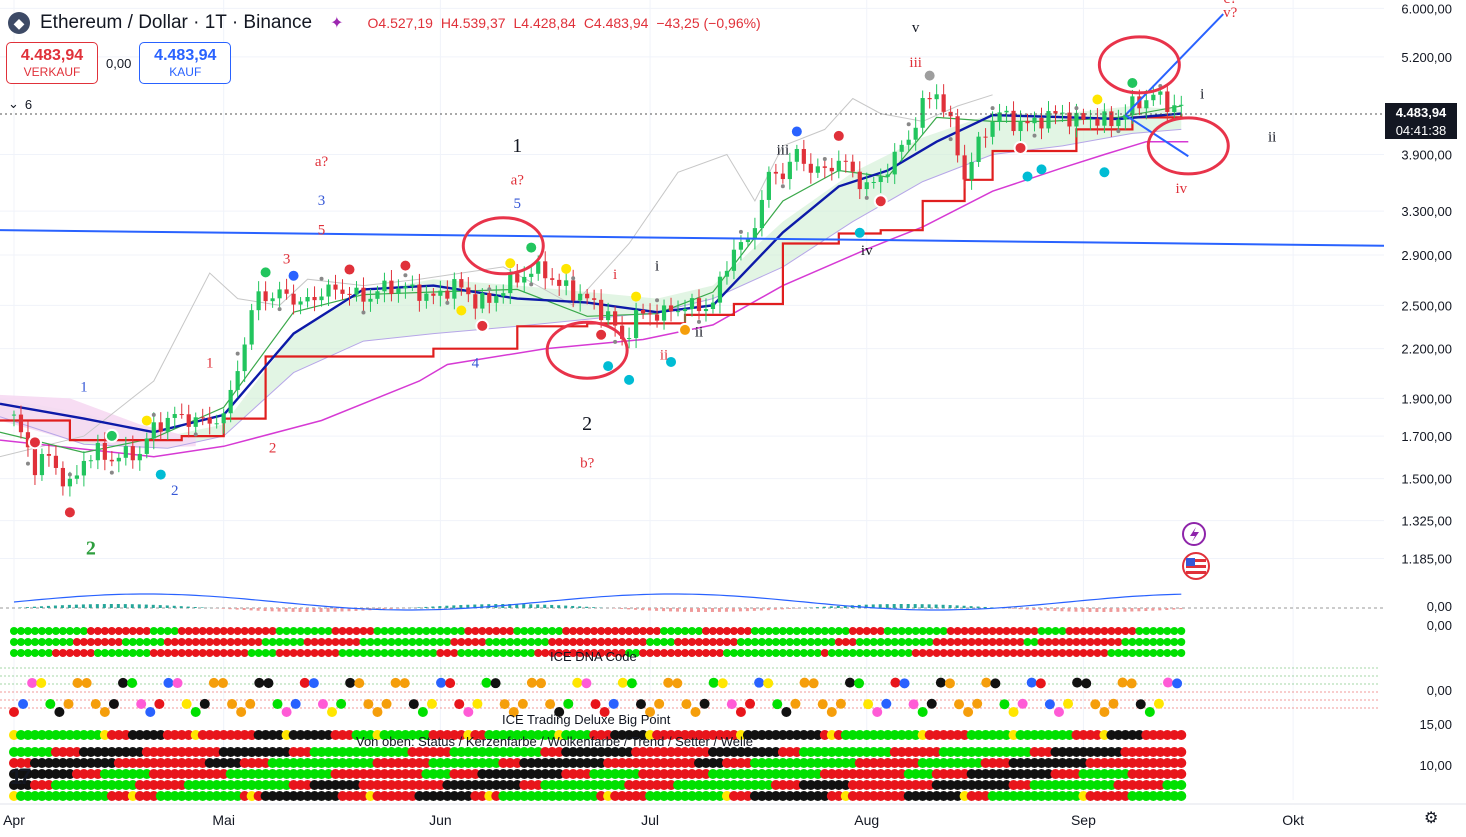 The height and width of the screenshot is (837, 1466). I want to click on side-icons, so click(1196, 551).